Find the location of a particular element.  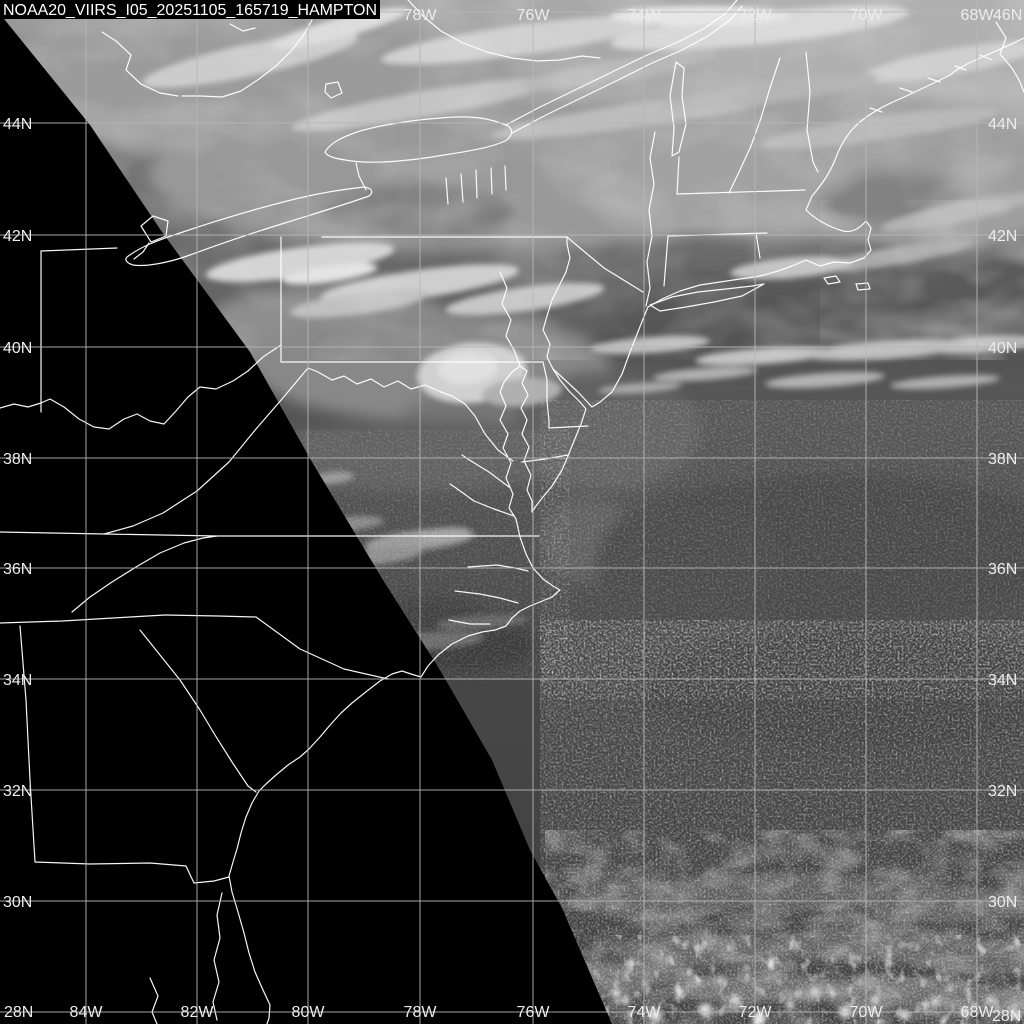

lake-stclair is located at coordinates (151, 237).